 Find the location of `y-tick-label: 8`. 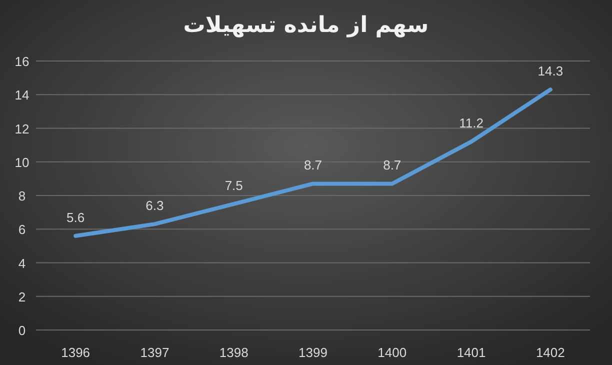

y-tick-label: 8 is located at coordinates (22, 196).